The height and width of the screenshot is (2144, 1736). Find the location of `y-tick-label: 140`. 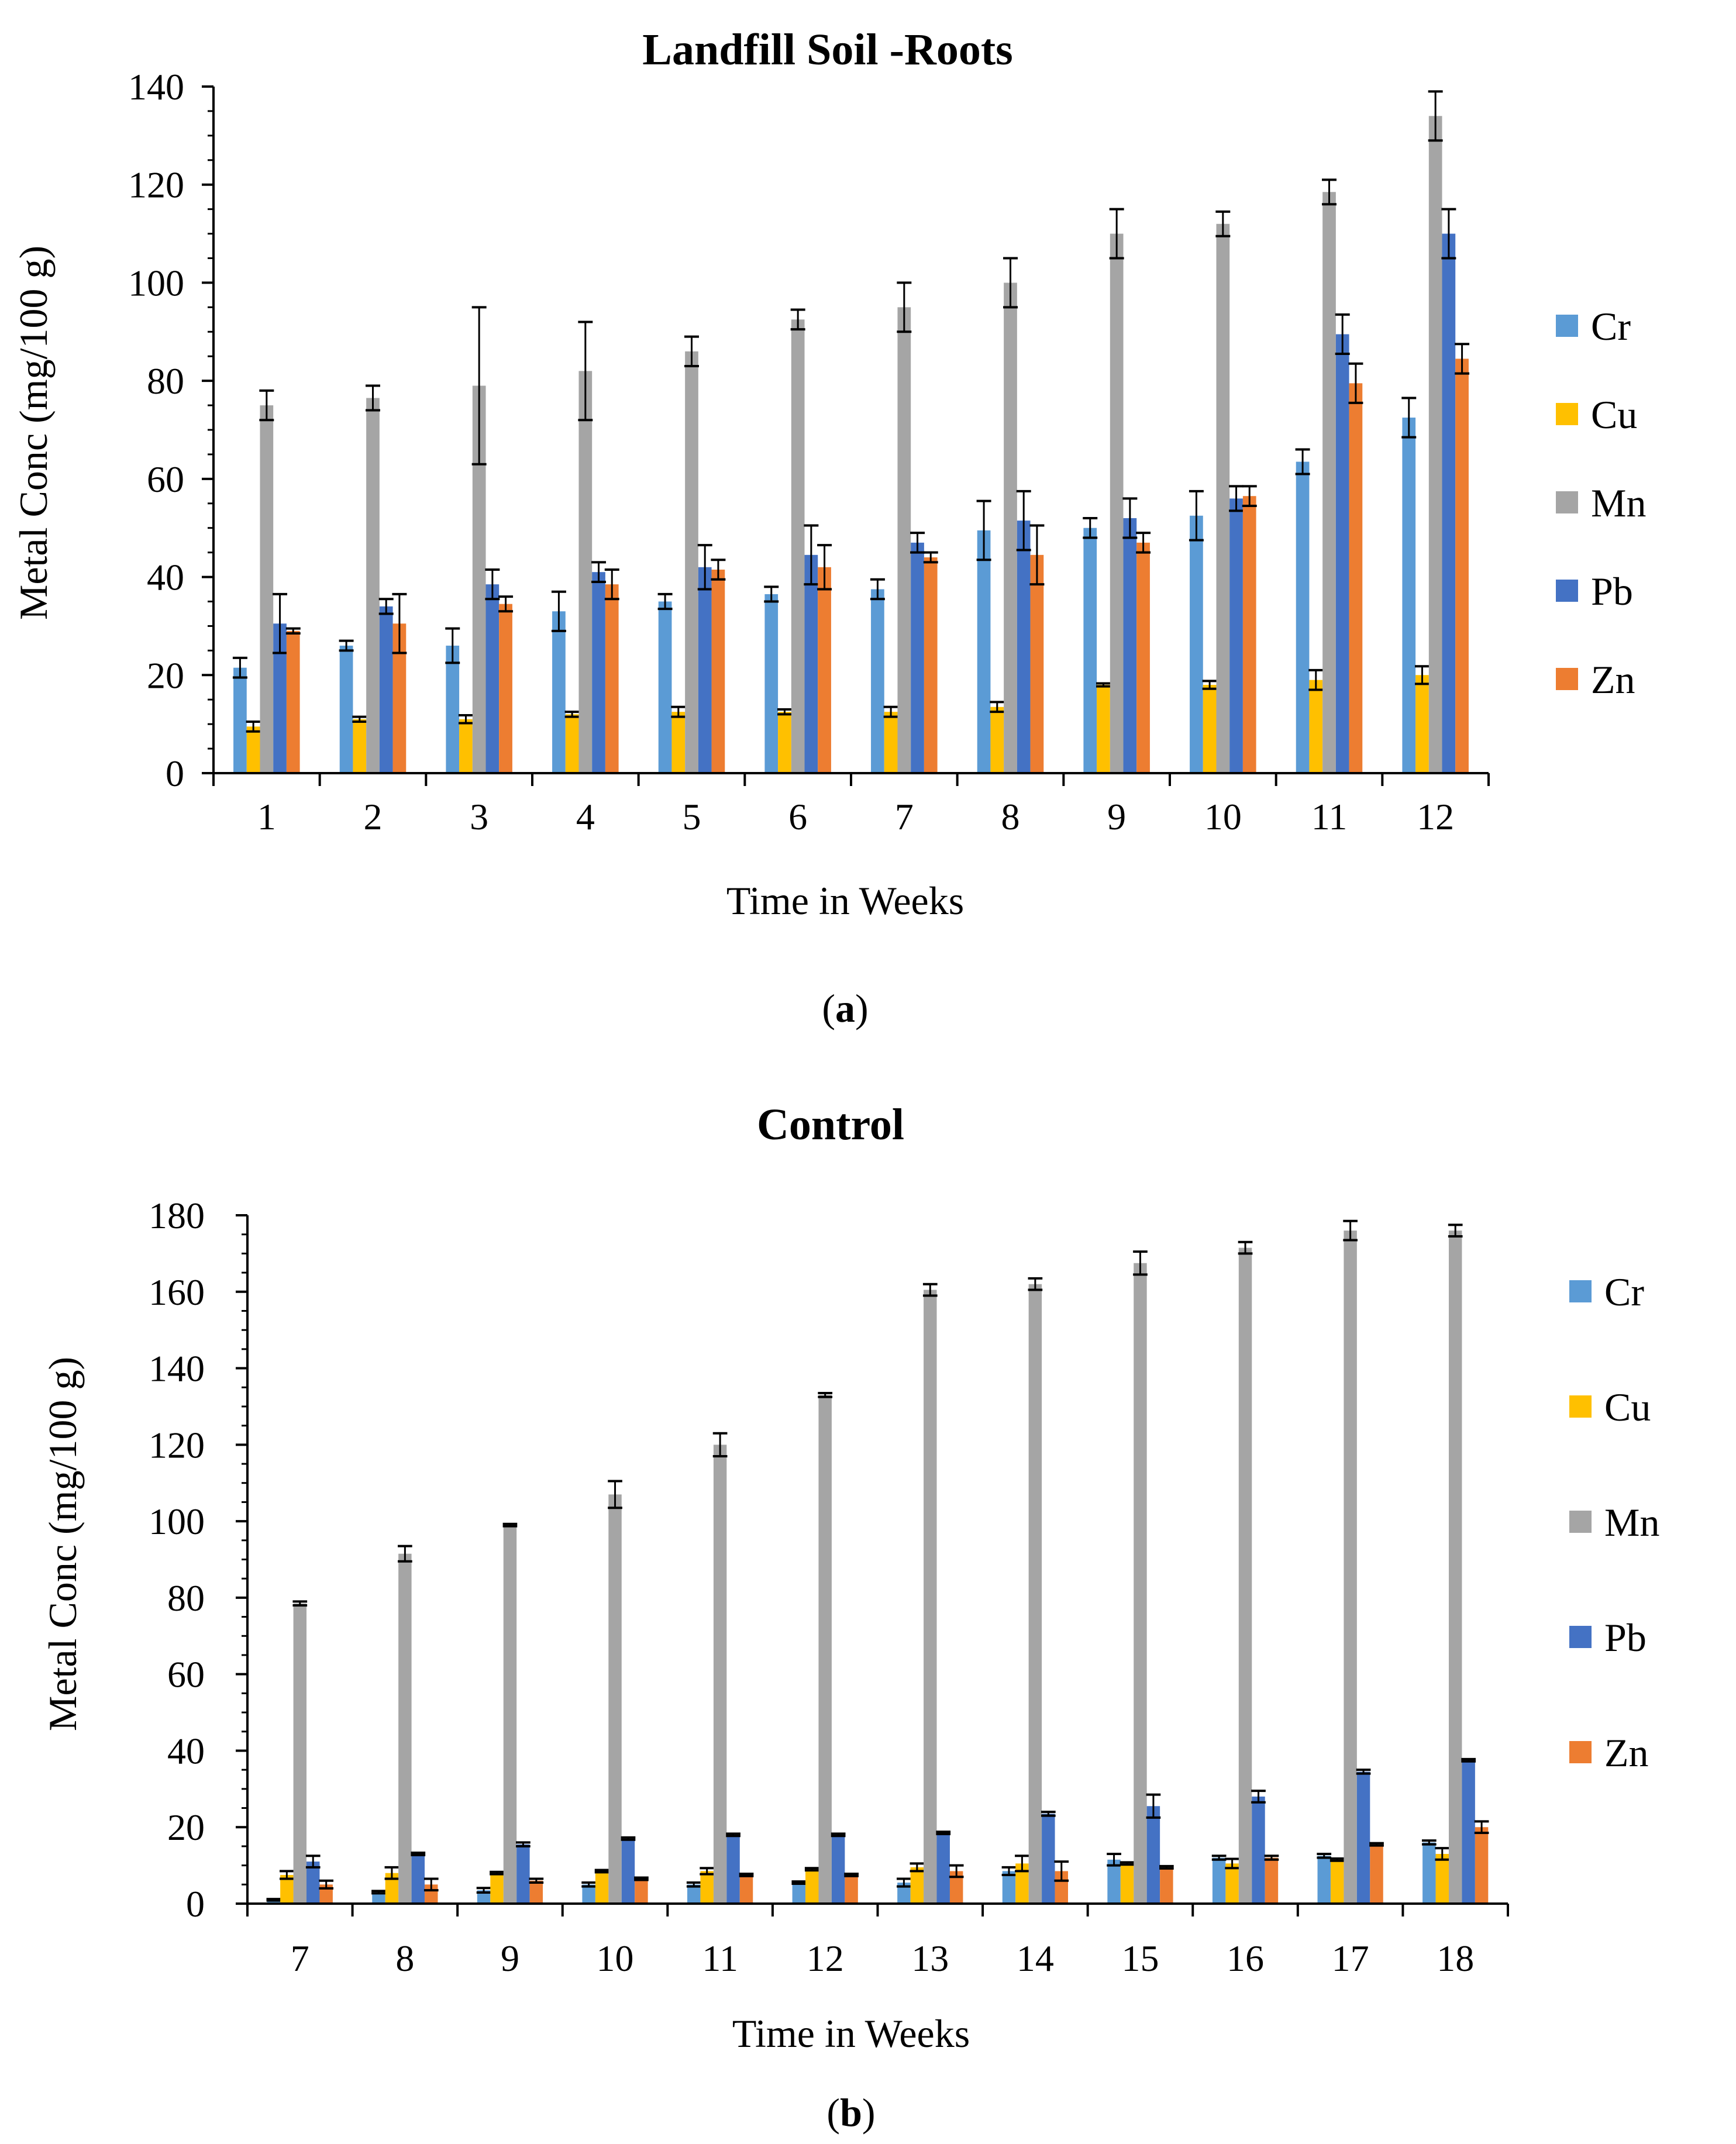

y-tick-label: 140 is located at coordinates (177, 1369).